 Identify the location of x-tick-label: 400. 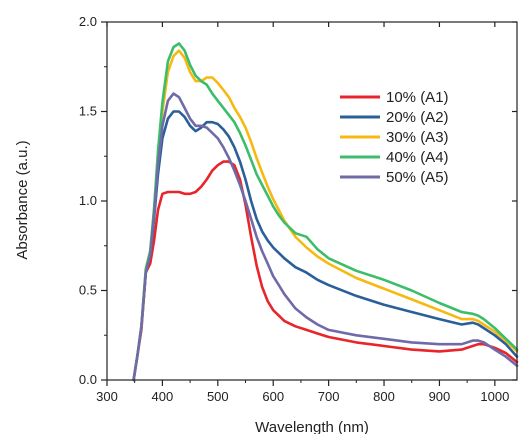
(163, 396).